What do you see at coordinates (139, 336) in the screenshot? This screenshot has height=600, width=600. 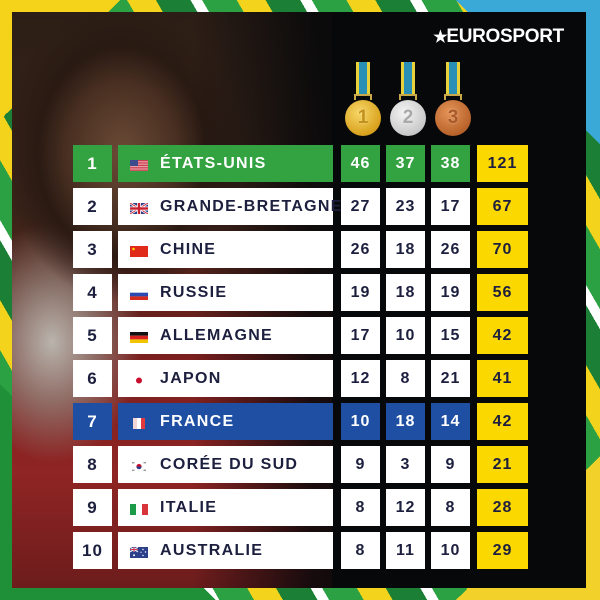 I see `germany-flag-icon` at bounding box center [139, 336].